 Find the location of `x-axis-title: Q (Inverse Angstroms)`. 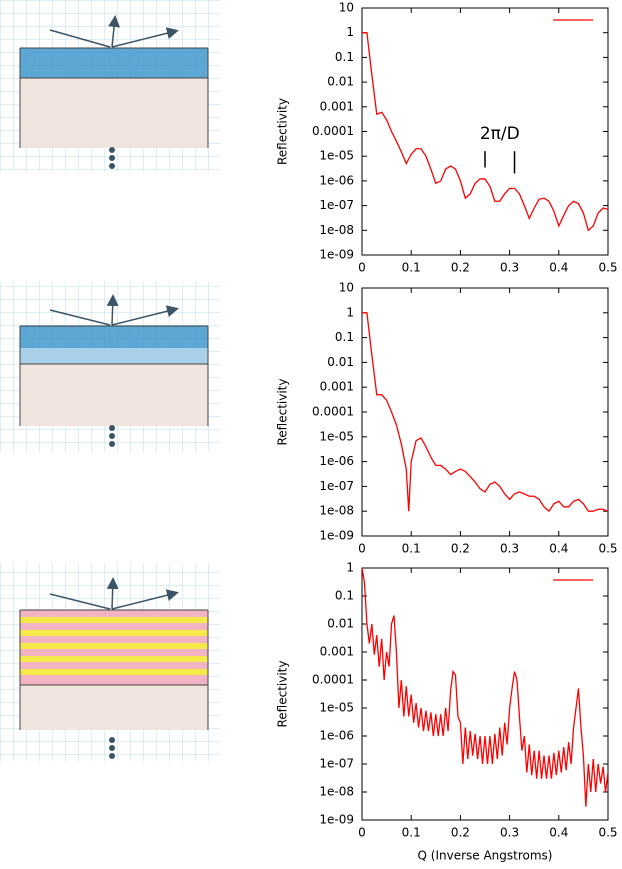

x-axis-title: Q (Inverse Angstroms) is located at coordinates (485, 856).